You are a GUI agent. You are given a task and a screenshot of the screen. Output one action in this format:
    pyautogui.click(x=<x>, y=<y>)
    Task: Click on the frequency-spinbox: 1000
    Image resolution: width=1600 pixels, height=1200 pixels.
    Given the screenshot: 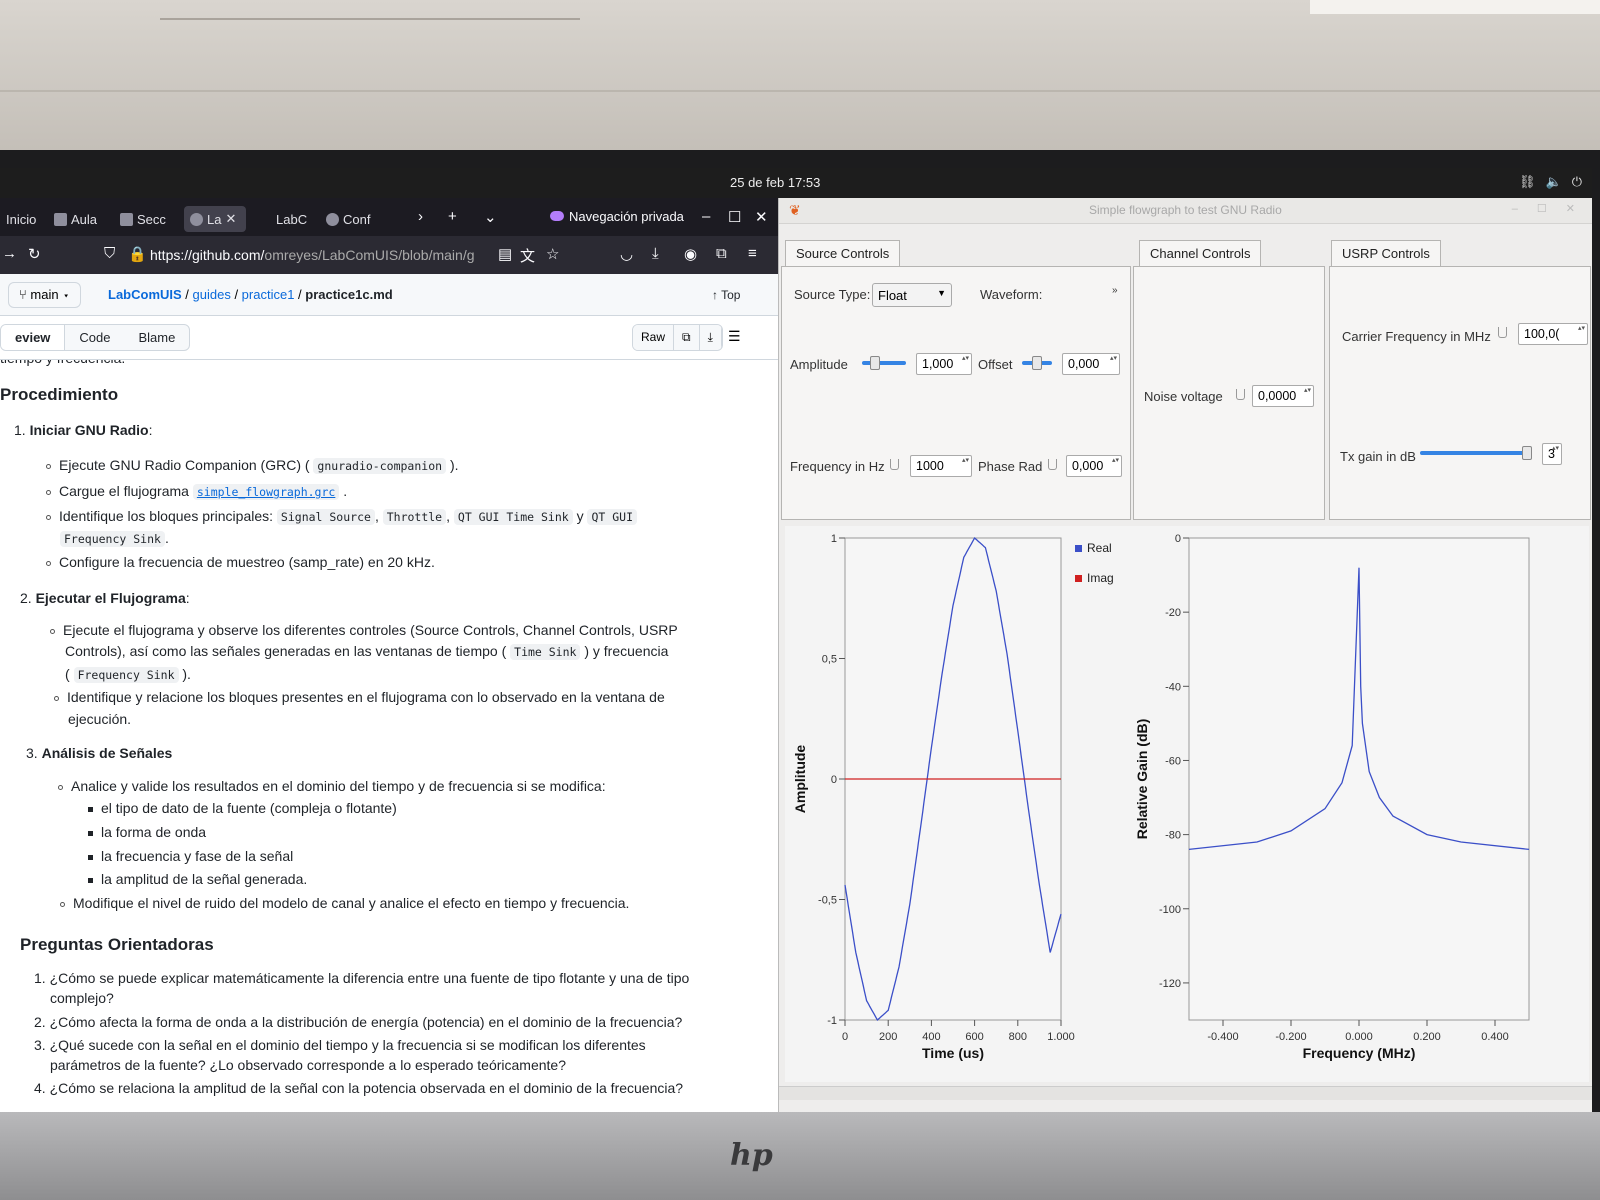 What is the action you would take?
    pyautogui.click(x=941, y=466)
    